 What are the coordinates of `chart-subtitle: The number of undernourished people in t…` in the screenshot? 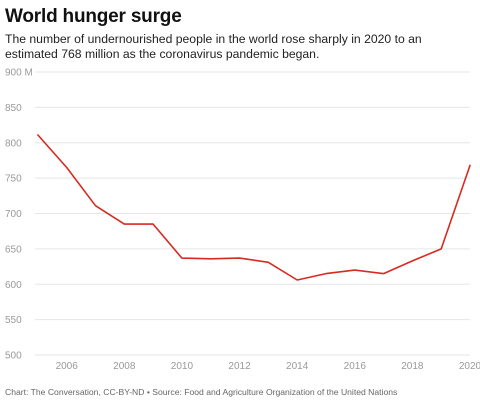 It's located at (213, 46).